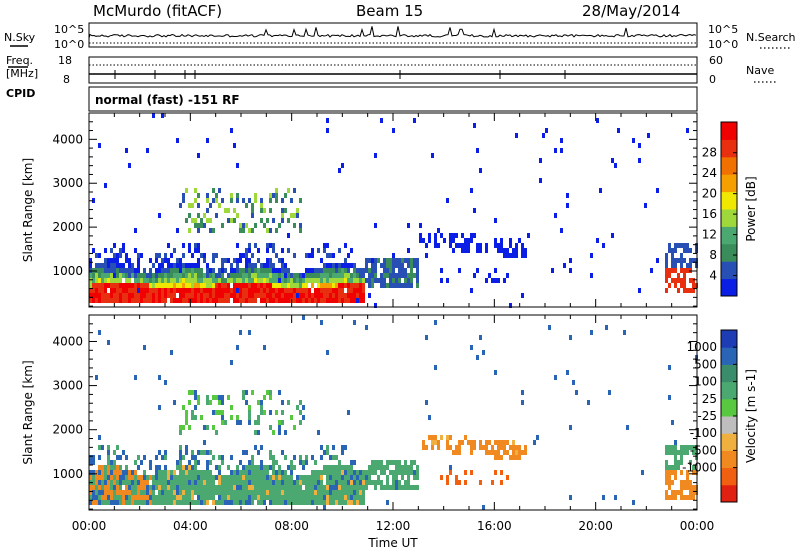 The image size is (800, 554). I want to click on colorbar-tick-label: 20, so click(709, 194).